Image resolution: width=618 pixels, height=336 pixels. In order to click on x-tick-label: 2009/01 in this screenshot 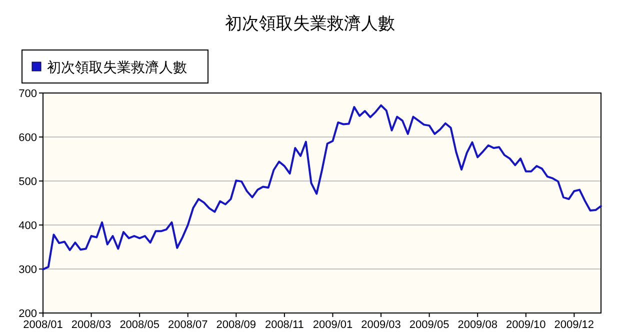, I will do `click(332, 325)`.